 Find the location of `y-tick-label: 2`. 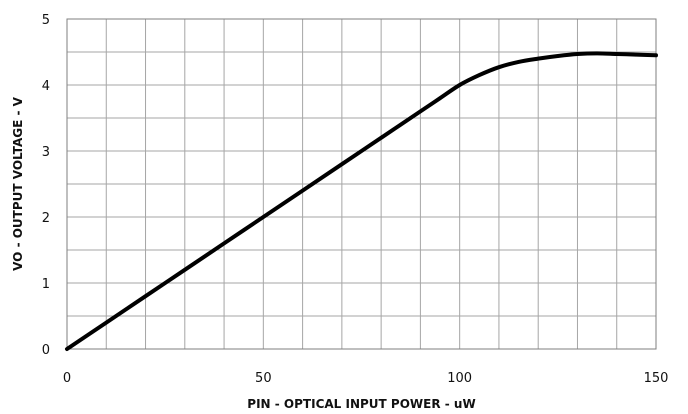

y-tick-label: 2 is located at coordinates (46, 218).